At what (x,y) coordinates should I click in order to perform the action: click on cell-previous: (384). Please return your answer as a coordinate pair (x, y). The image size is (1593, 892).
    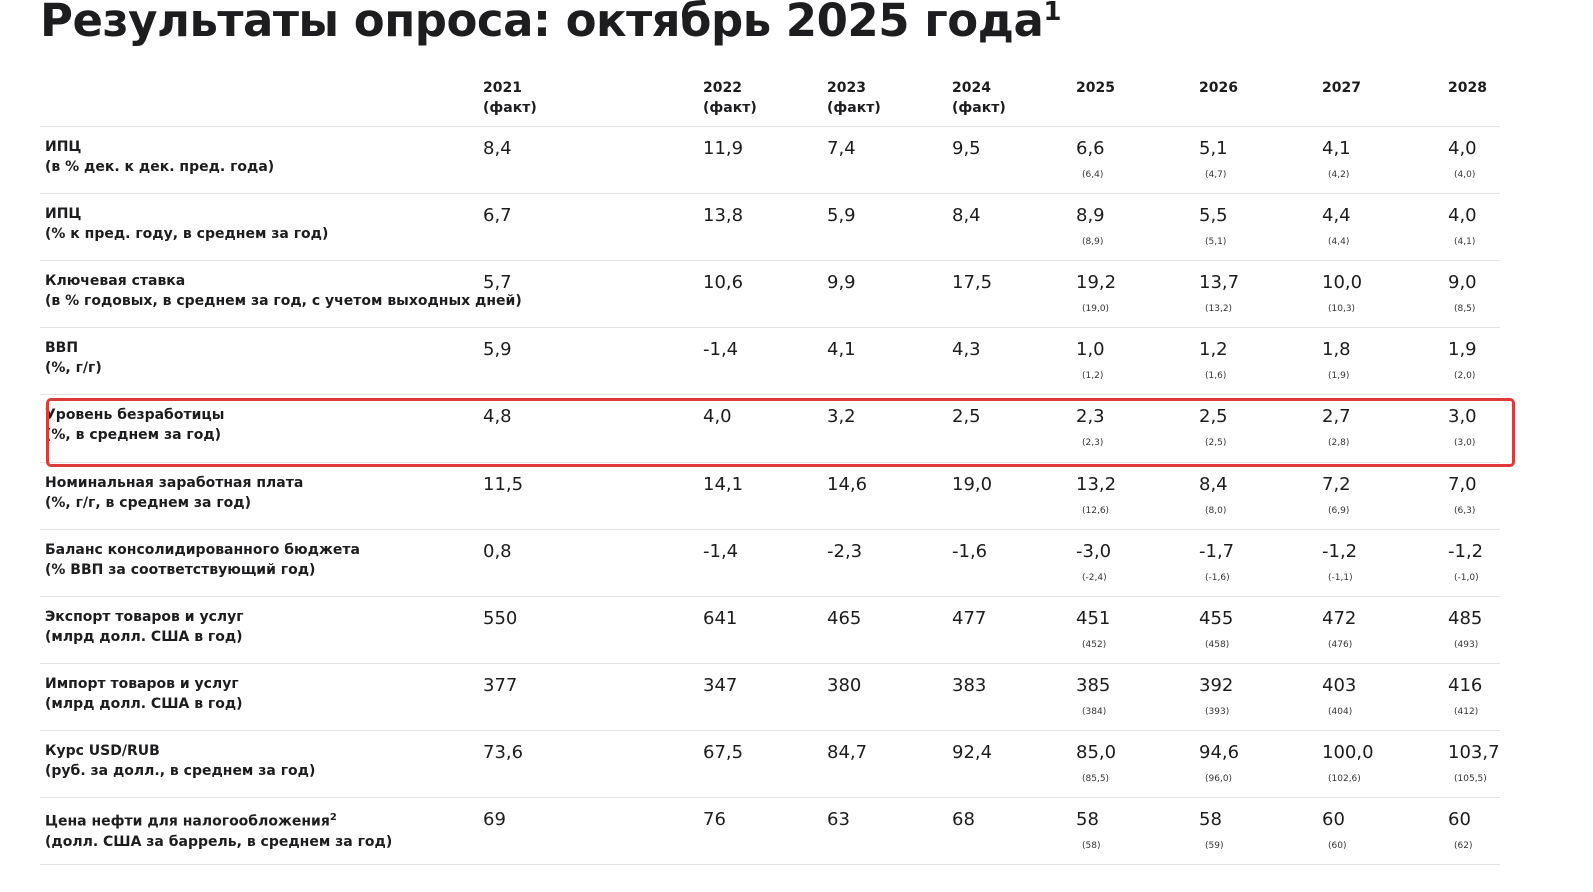
    Looking at the image, I should click on (1094, 711).